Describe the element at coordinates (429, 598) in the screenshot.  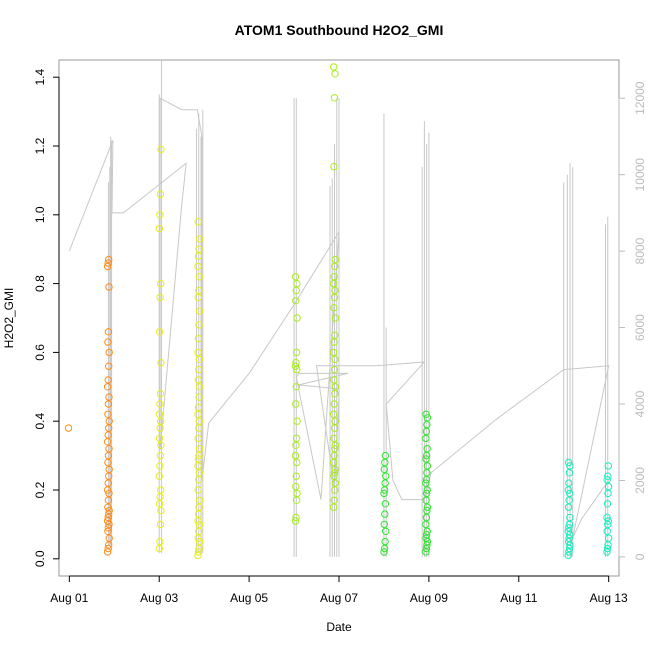
I see `x-tick-label-4: Aug 09` at that location.